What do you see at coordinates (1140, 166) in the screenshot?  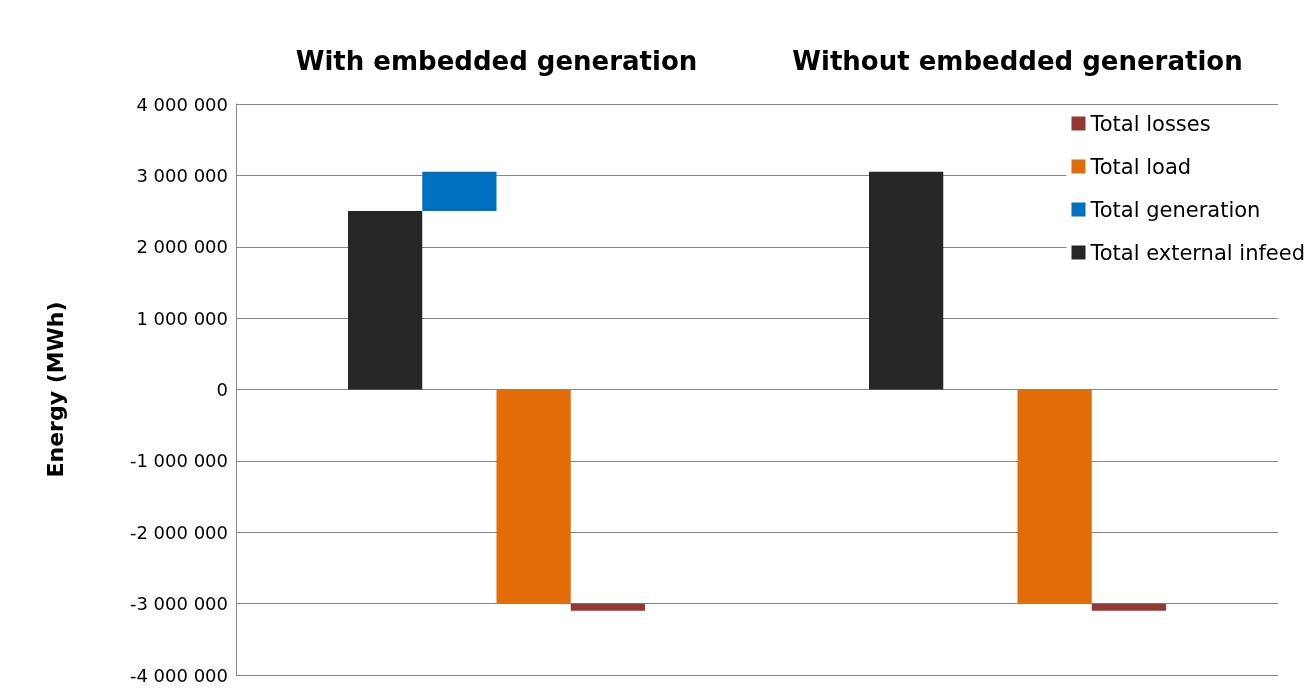 I see `legend-label: Total load` at bounding box center [1140, 166].